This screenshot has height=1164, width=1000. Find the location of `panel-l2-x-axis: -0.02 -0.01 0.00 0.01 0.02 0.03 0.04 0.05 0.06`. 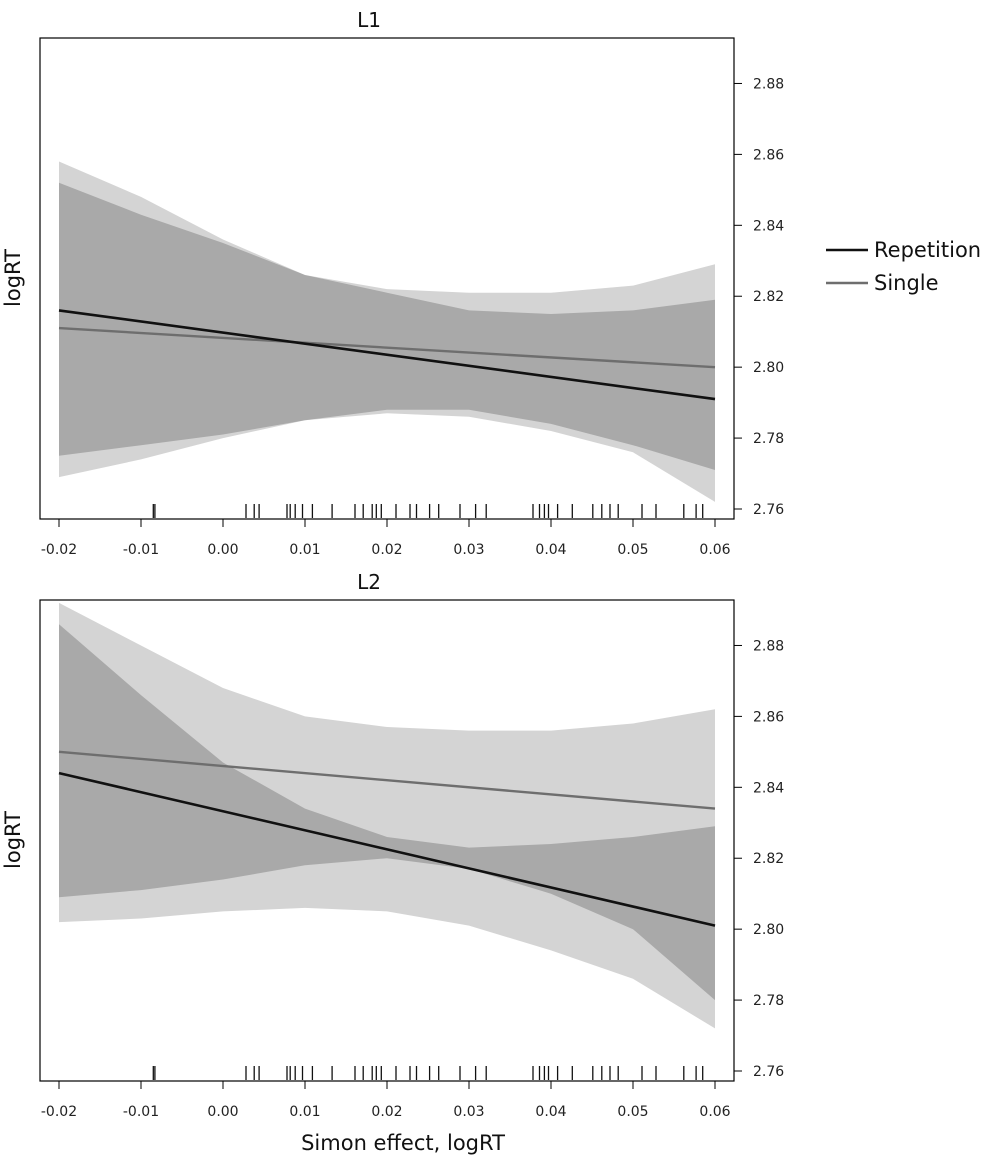

panel-l2-x-axis: -0.02 -0.01 0.00 0.01 0.02 0.03 0.04 0.05 0.06 is located at coordinates (386, 1100).